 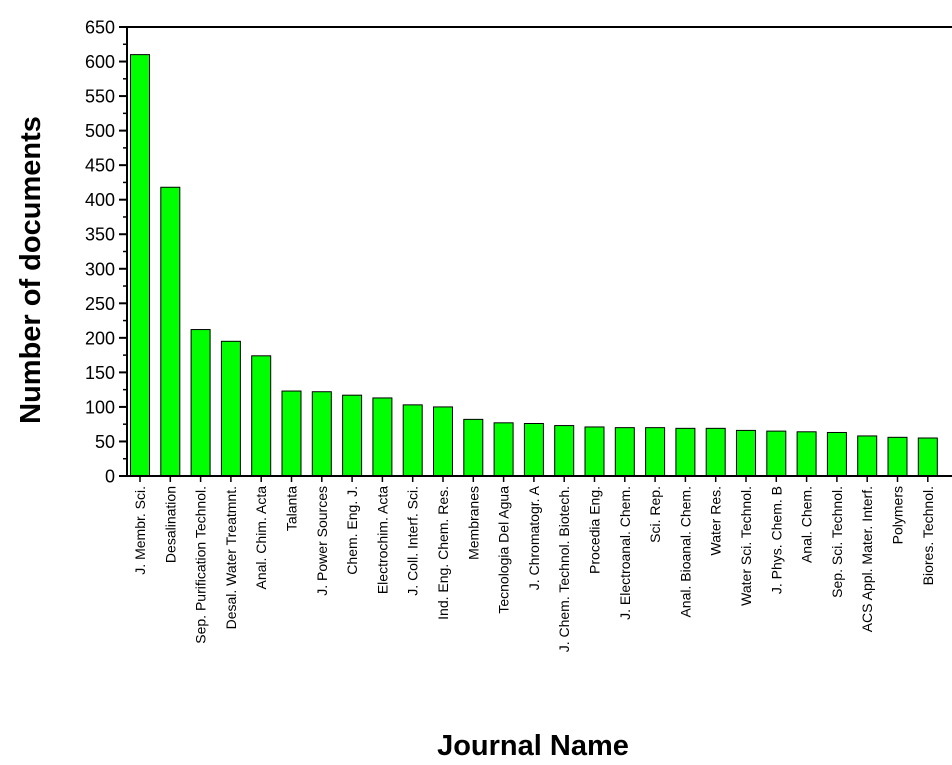 What do you see at coordinates (928, 535) in the screenshot?
I see `x-tick-label: Biores. Technol.` at bounding box center [928, 535].